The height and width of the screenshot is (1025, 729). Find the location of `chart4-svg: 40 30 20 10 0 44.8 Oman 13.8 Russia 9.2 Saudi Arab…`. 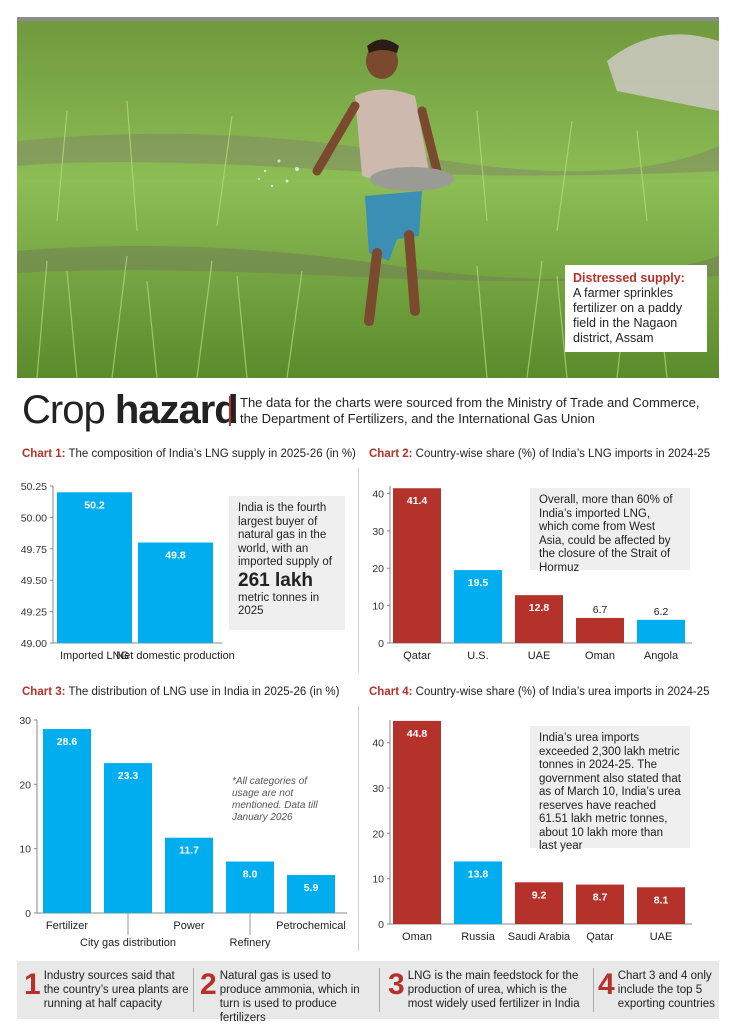

chart4-svg: 40 30 20 10 0 44.8 Oman 13.8 Russia 9.2 Saudi Arab… is located at coordinates (532, 831).